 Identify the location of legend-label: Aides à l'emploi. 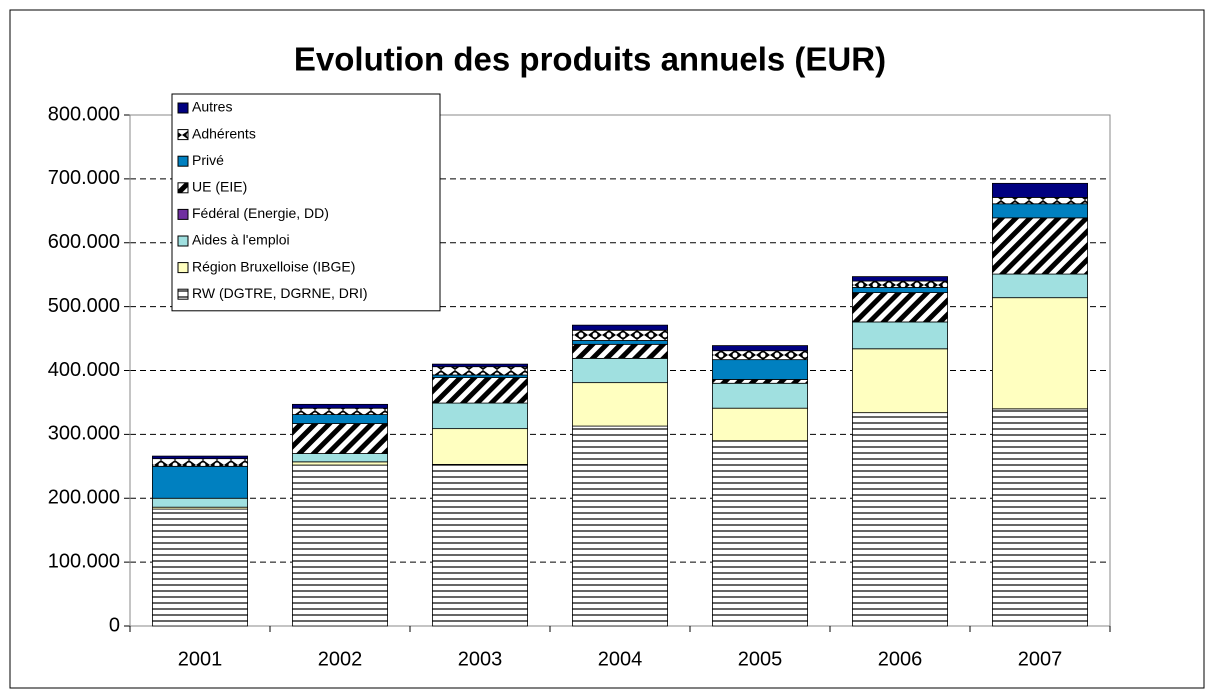
(241, 240).